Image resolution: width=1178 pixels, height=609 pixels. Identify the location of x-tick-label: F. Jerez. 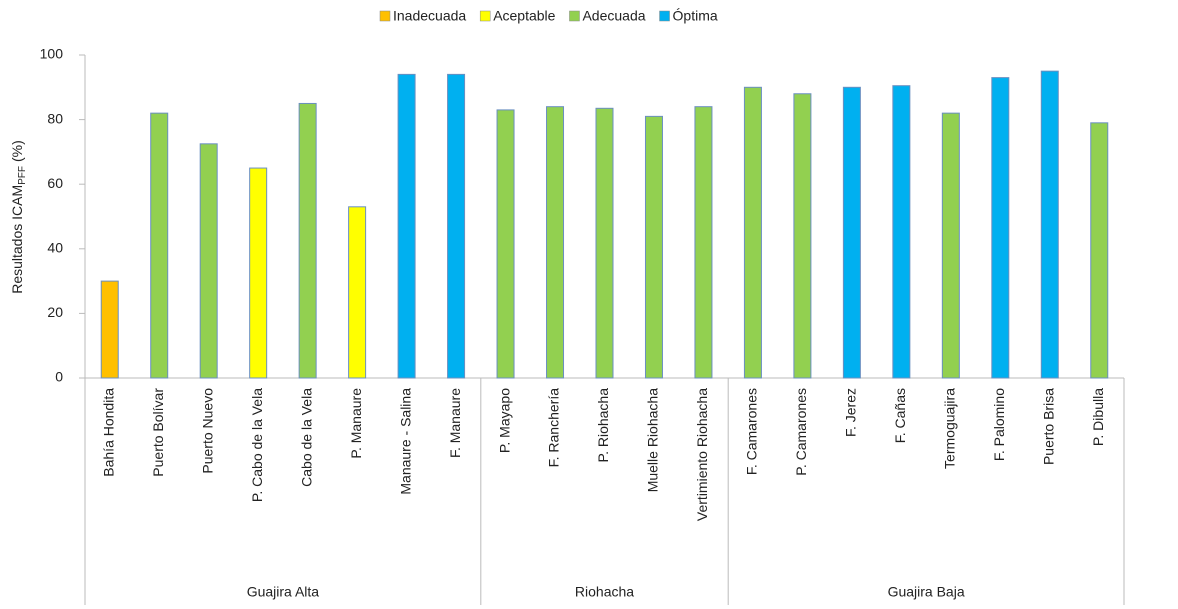
(851, 412).